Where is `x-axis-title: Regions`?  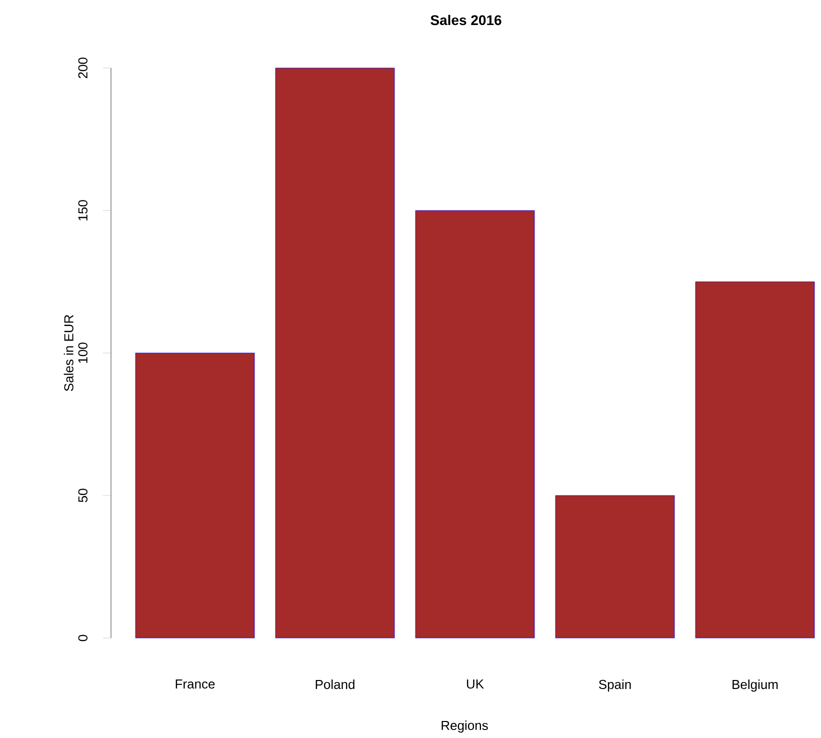
x-axis-title: Regions is located at coordinates (465, 726).